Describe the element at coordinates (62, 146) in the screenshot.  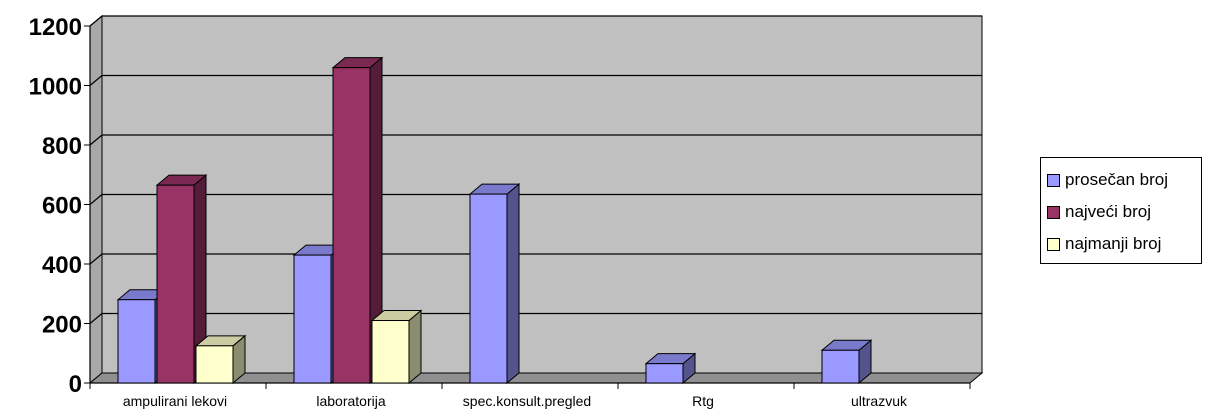
I see `y-tick-label: 800` at that location.